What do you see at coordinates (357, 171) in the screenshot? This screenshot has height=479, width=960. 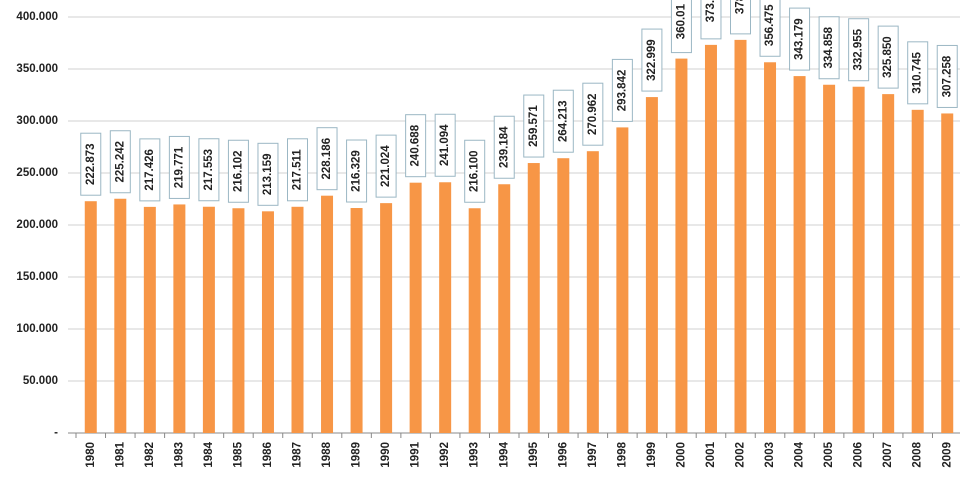 I see `value-label: 216.329` at bounding box center [357, 171].